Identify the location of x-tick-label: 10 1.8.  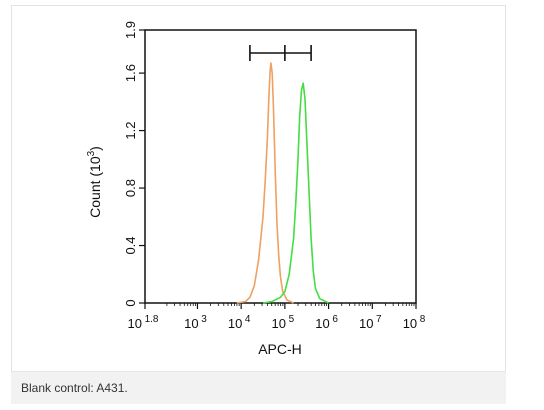
(143, 322).